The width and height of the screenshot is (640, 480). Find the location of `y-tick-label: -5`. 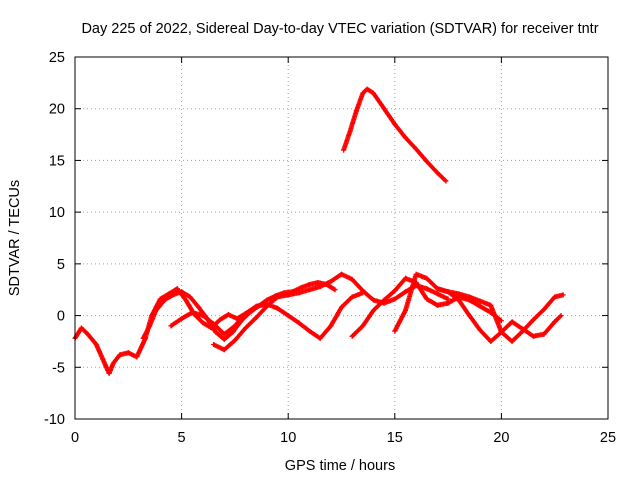

y-tick-label: -5 is located at coordinates (58, 368).